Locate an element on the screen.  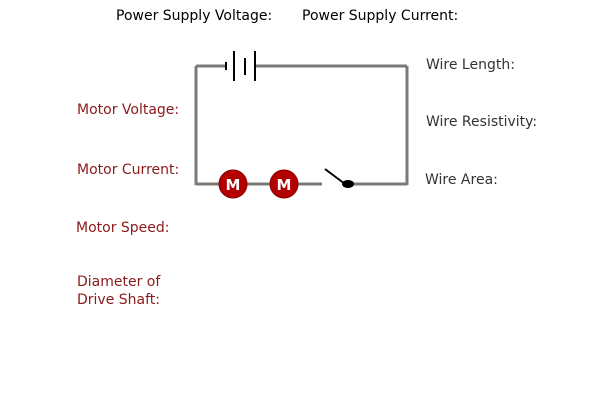
motor-1-icon is located at coordinates (233, 184).